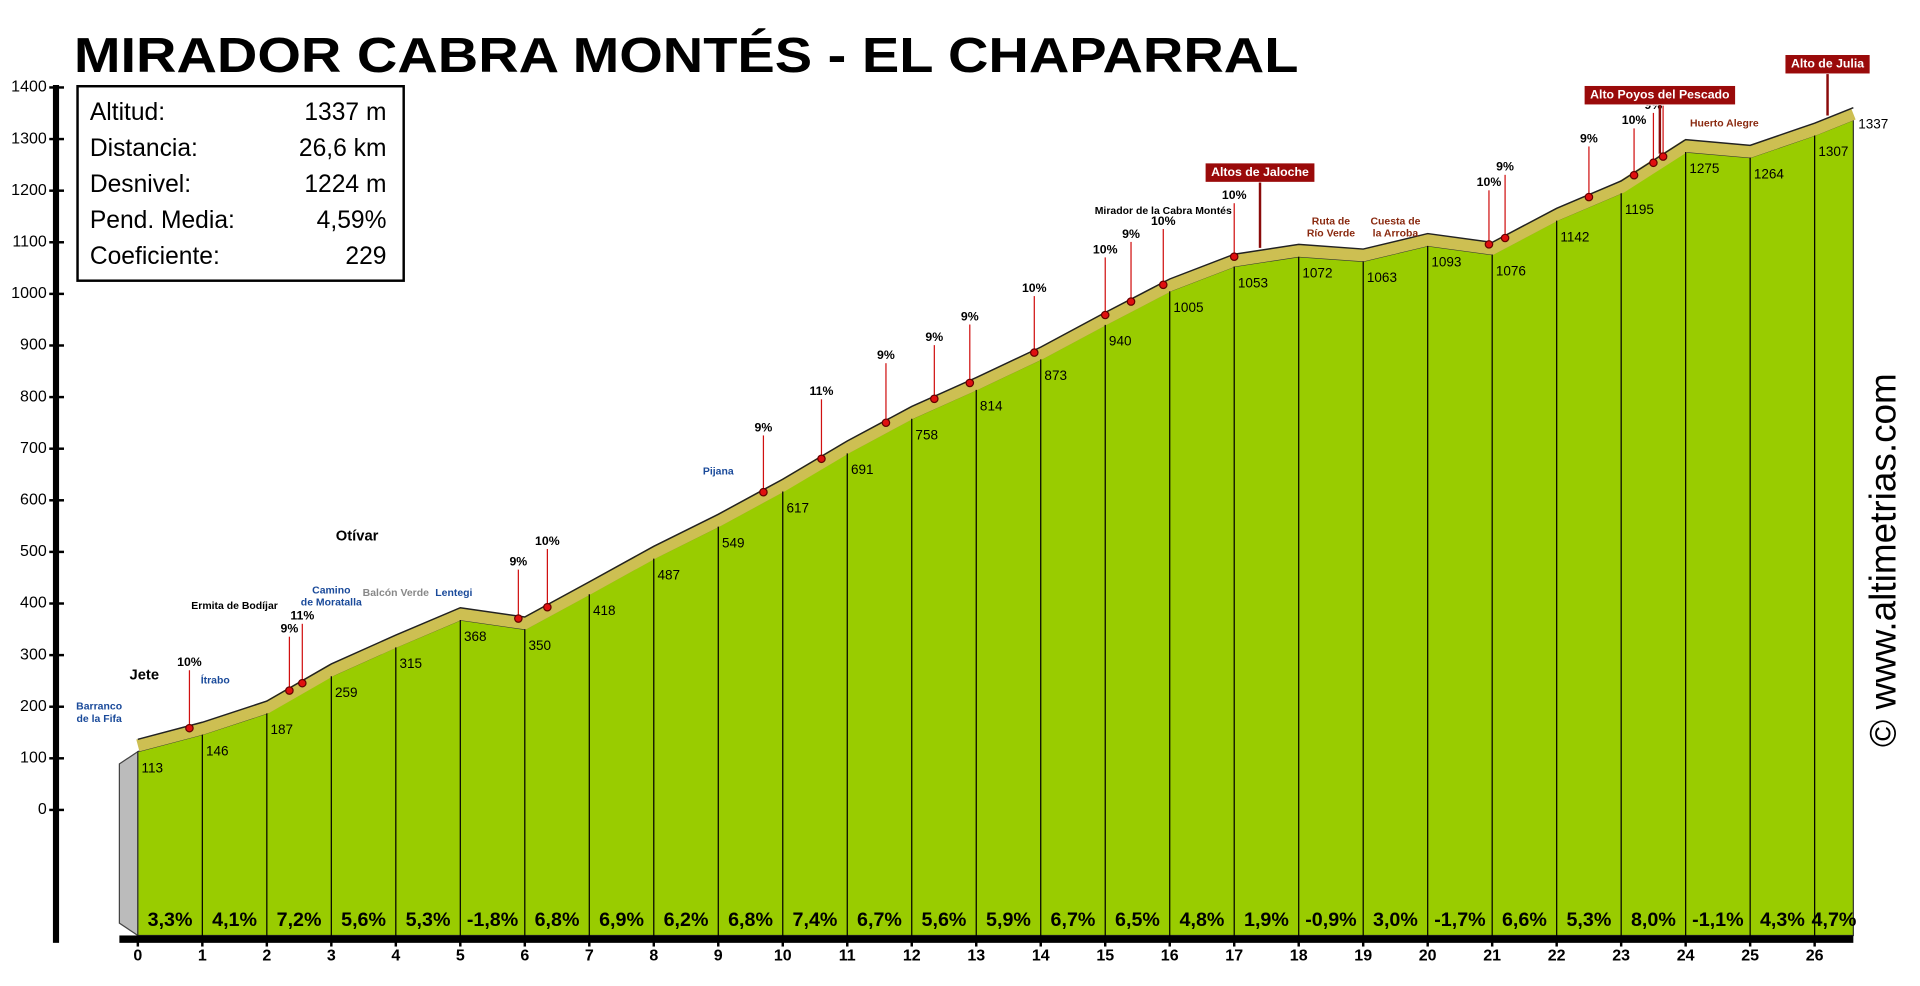 This screenshot has width=1920, height=986. Describe the element at coordinates (153, 767) in the screenshot. I see `value-label: 113` at that location.